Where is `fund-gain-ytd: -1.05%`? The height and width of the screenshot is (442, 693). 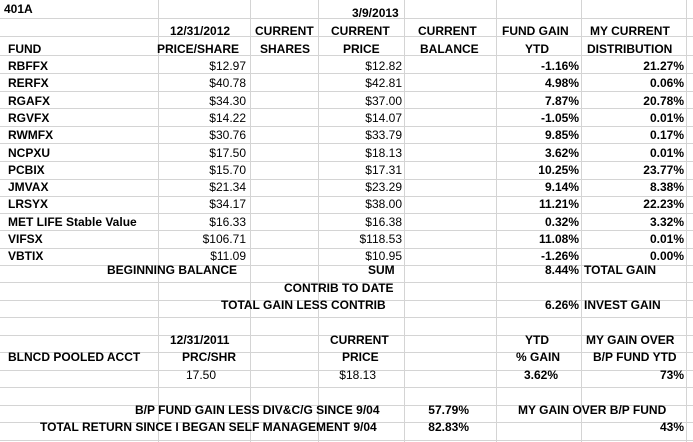
fund-gain-ytd: -1.05% is located at coordinates (559, 117).